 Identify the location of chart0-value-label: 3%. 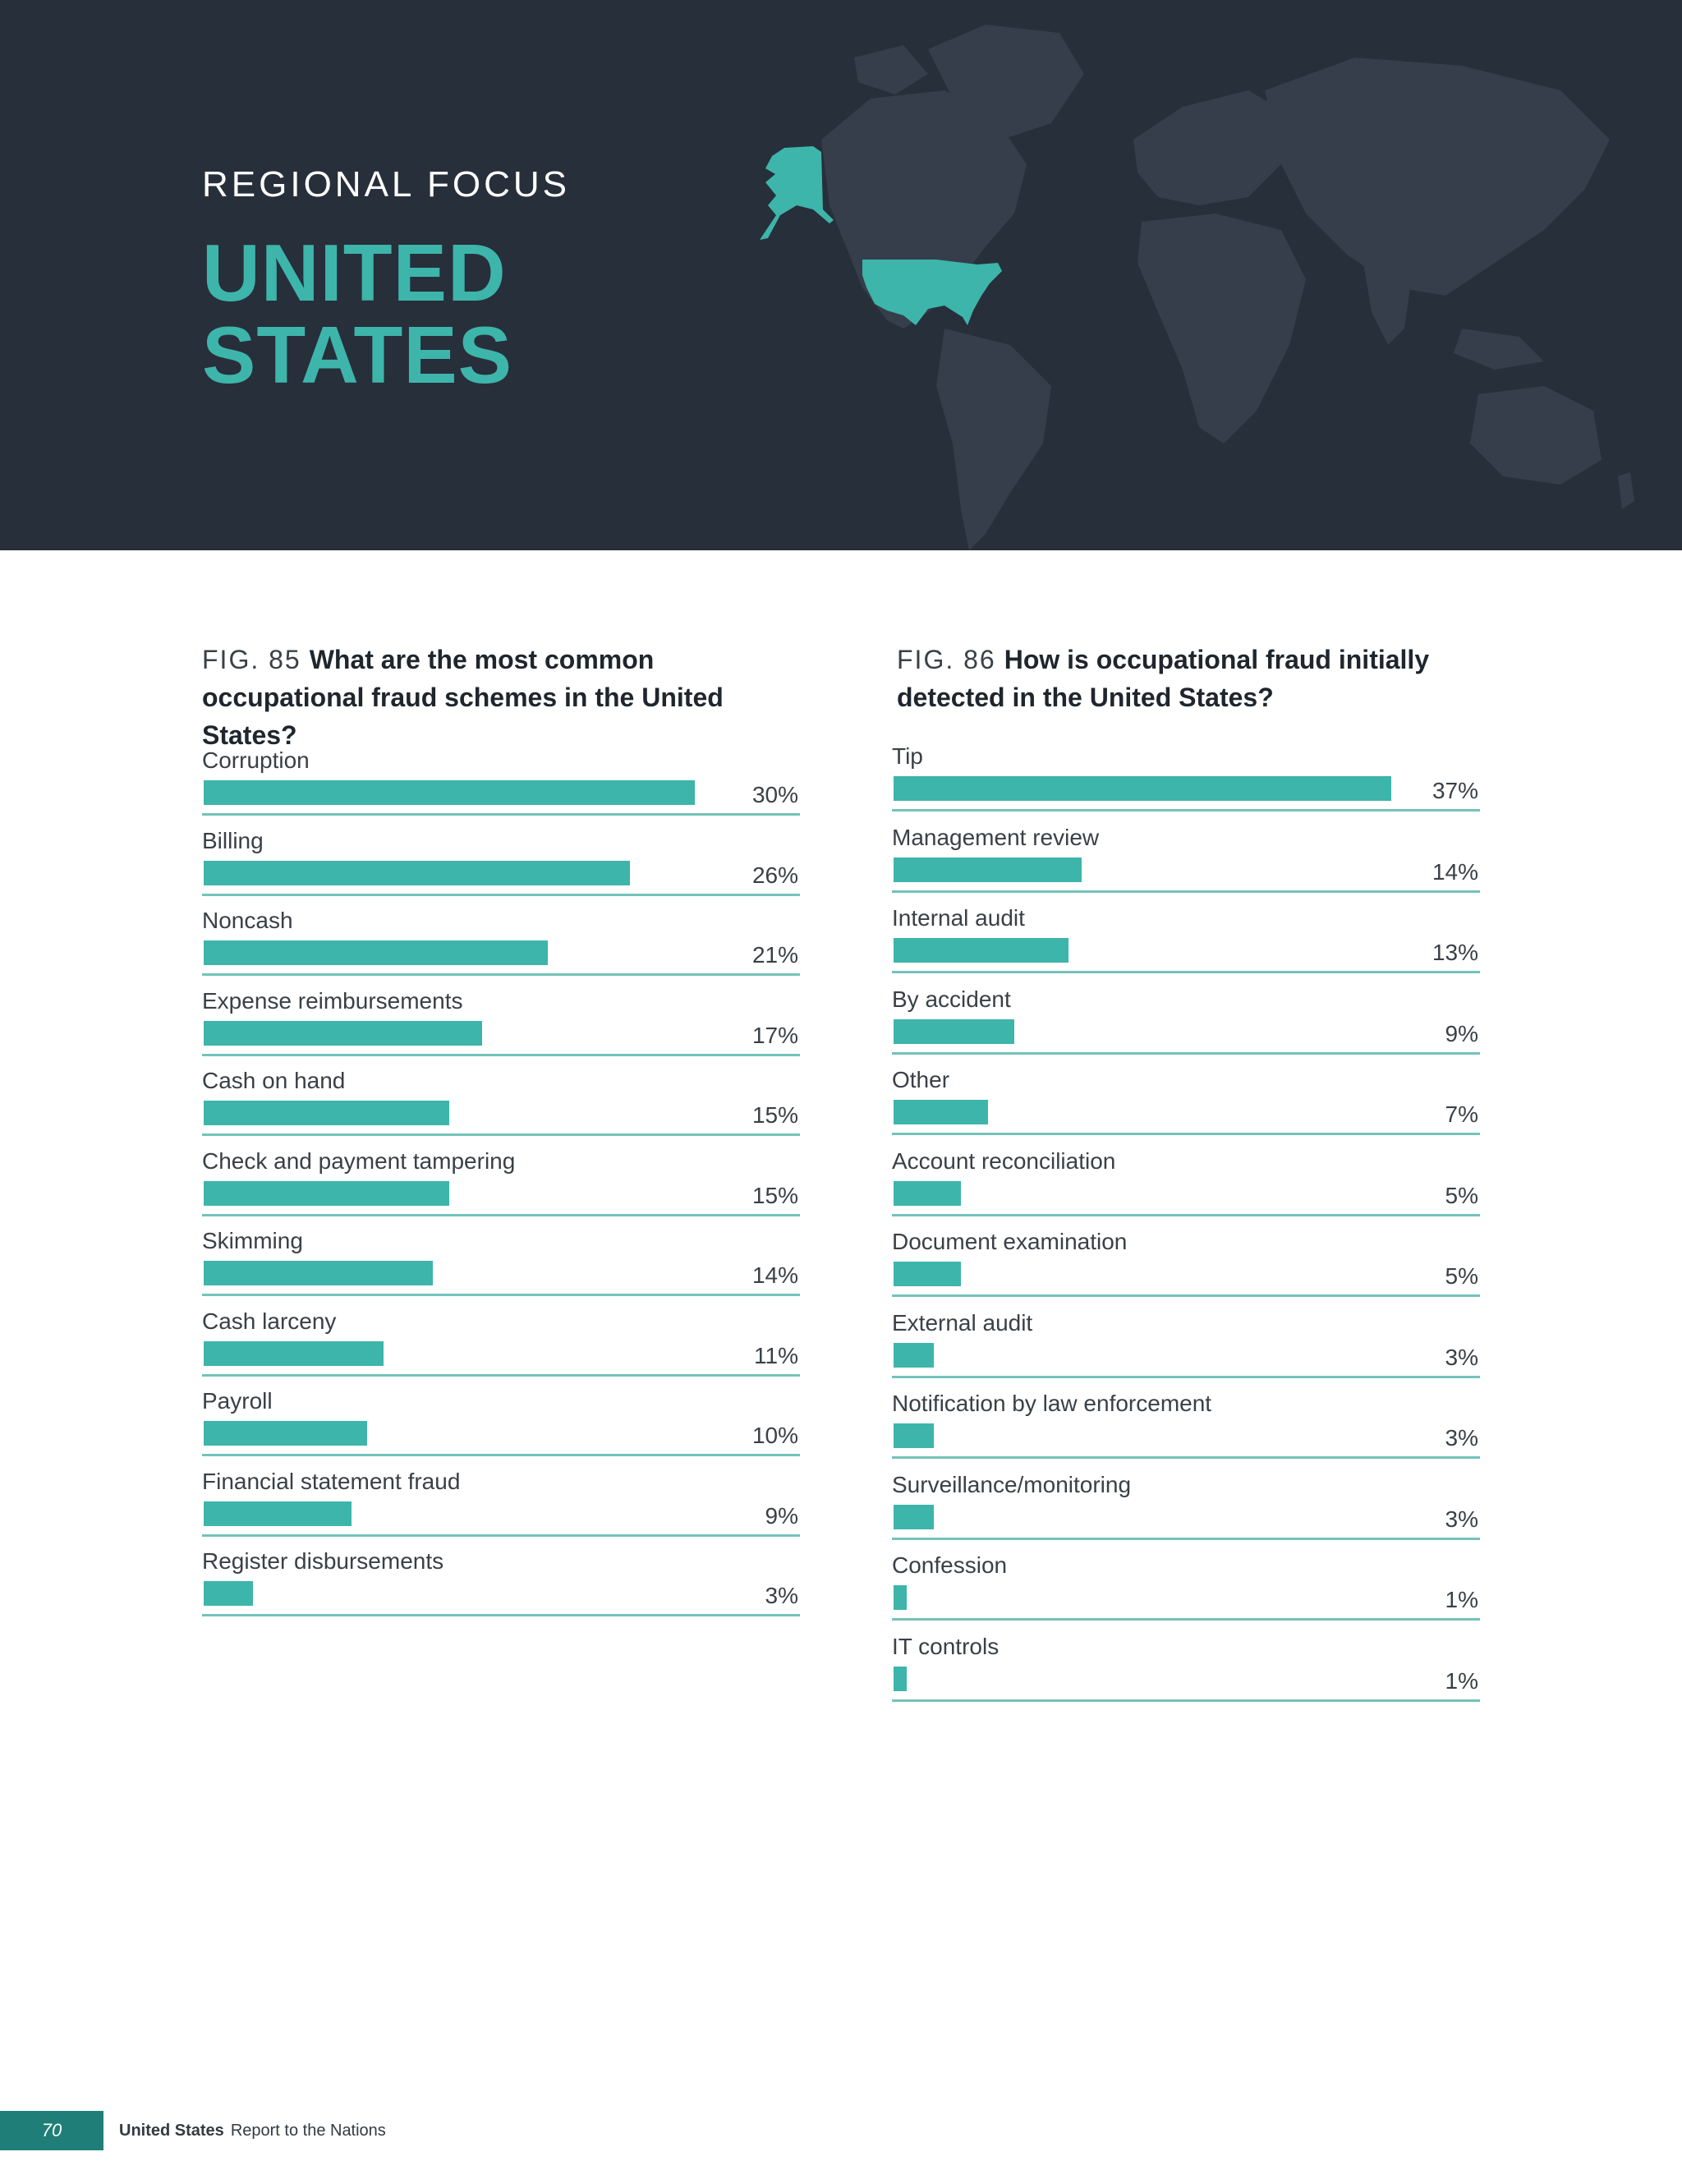
(781, 1595).